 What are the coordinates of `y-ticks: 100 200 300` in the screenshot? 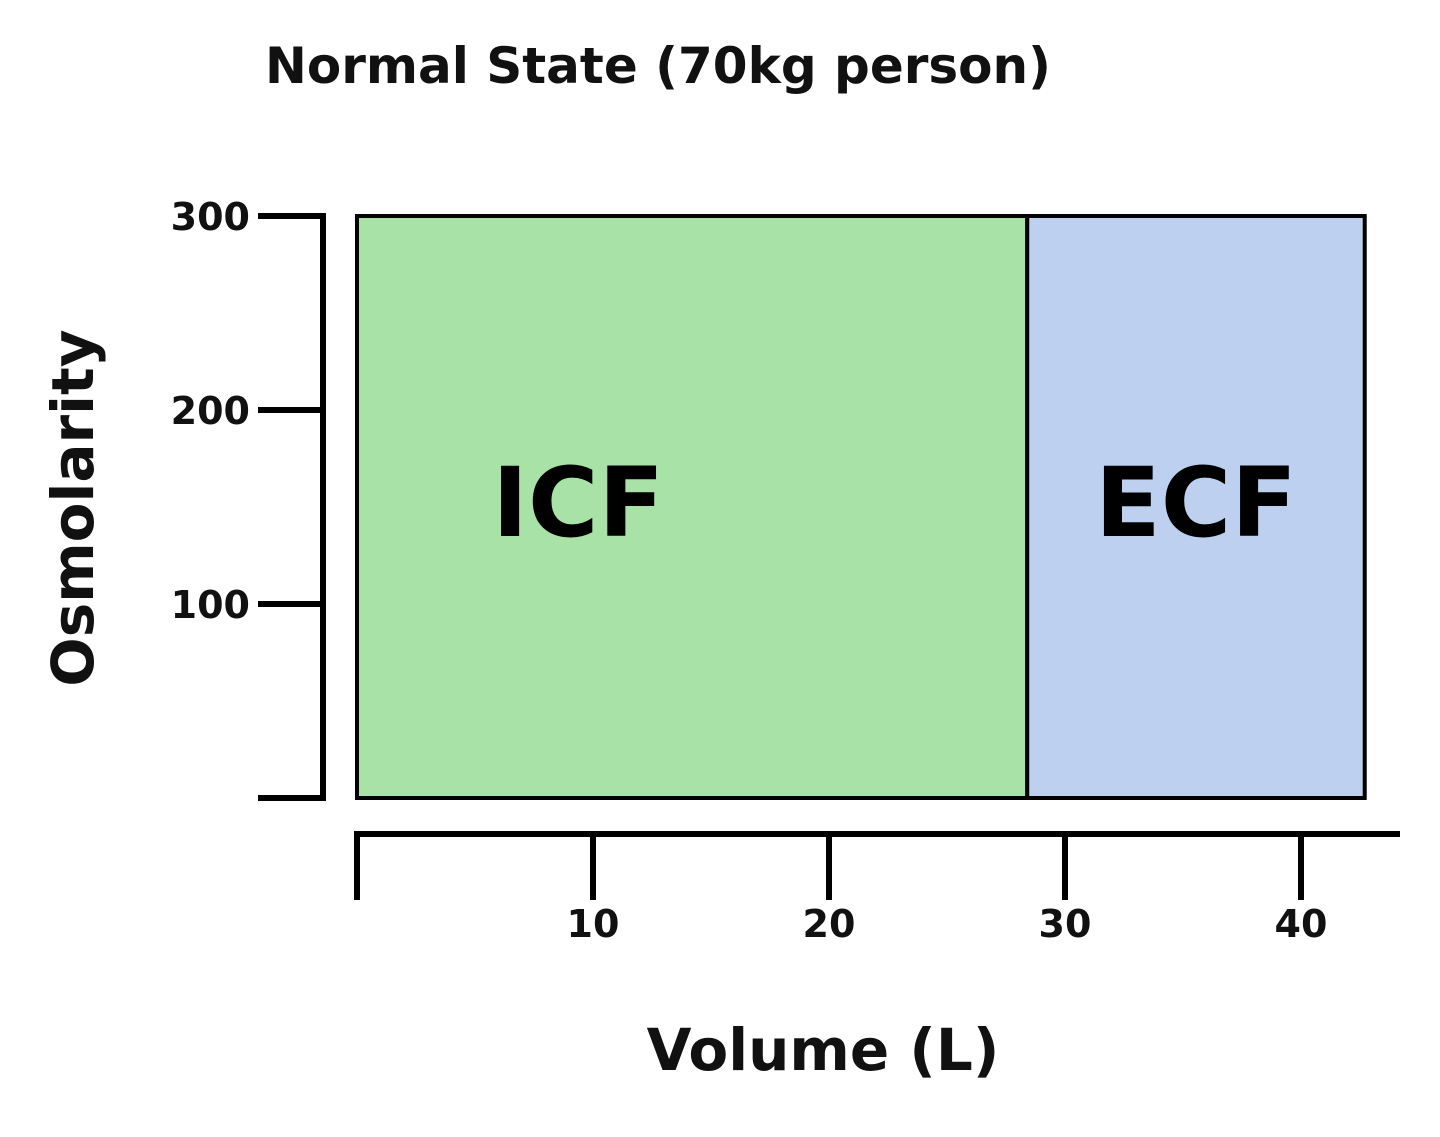 It's located at (247, 411).